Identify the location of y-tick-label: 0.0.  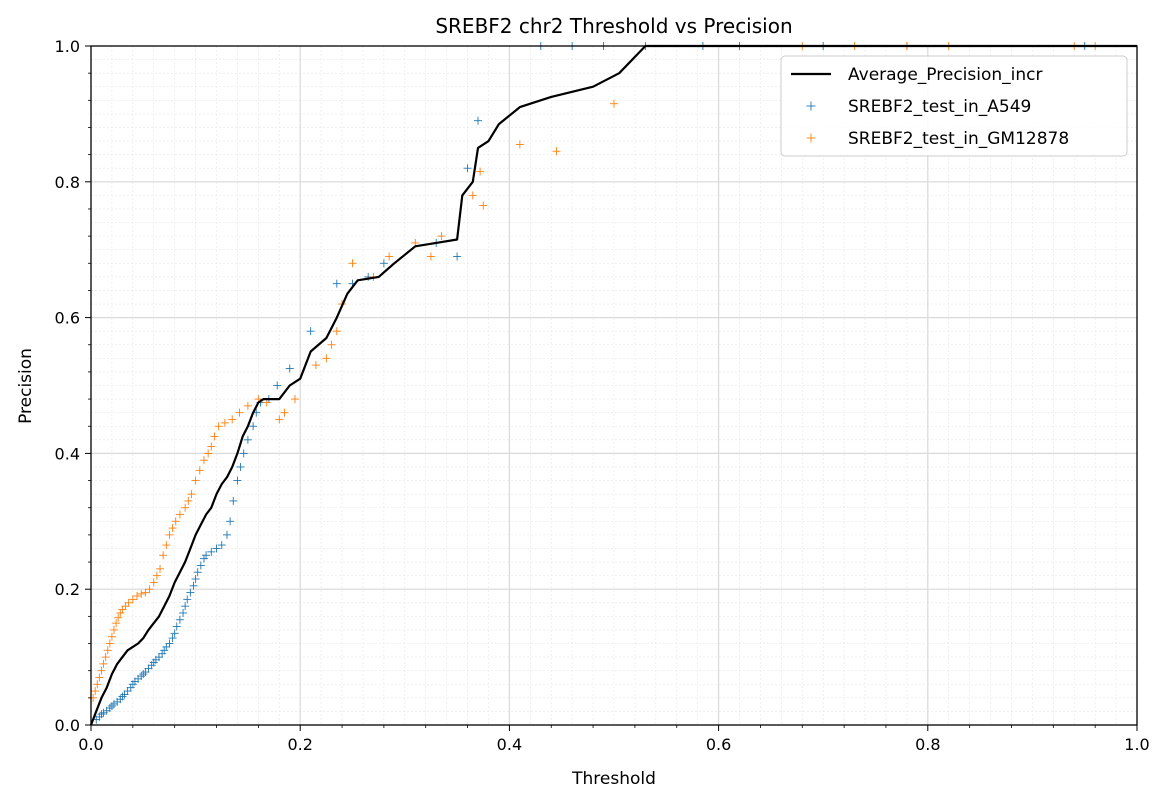
(67, 725).